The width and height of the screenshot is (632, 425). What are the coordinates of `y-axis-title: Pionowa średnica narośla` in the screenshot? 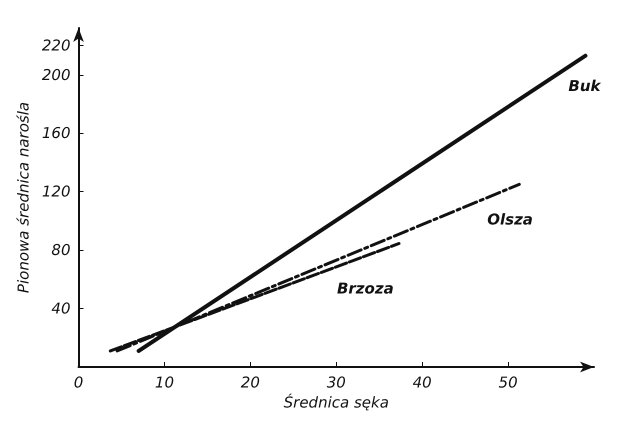 It's located at (23, 198).